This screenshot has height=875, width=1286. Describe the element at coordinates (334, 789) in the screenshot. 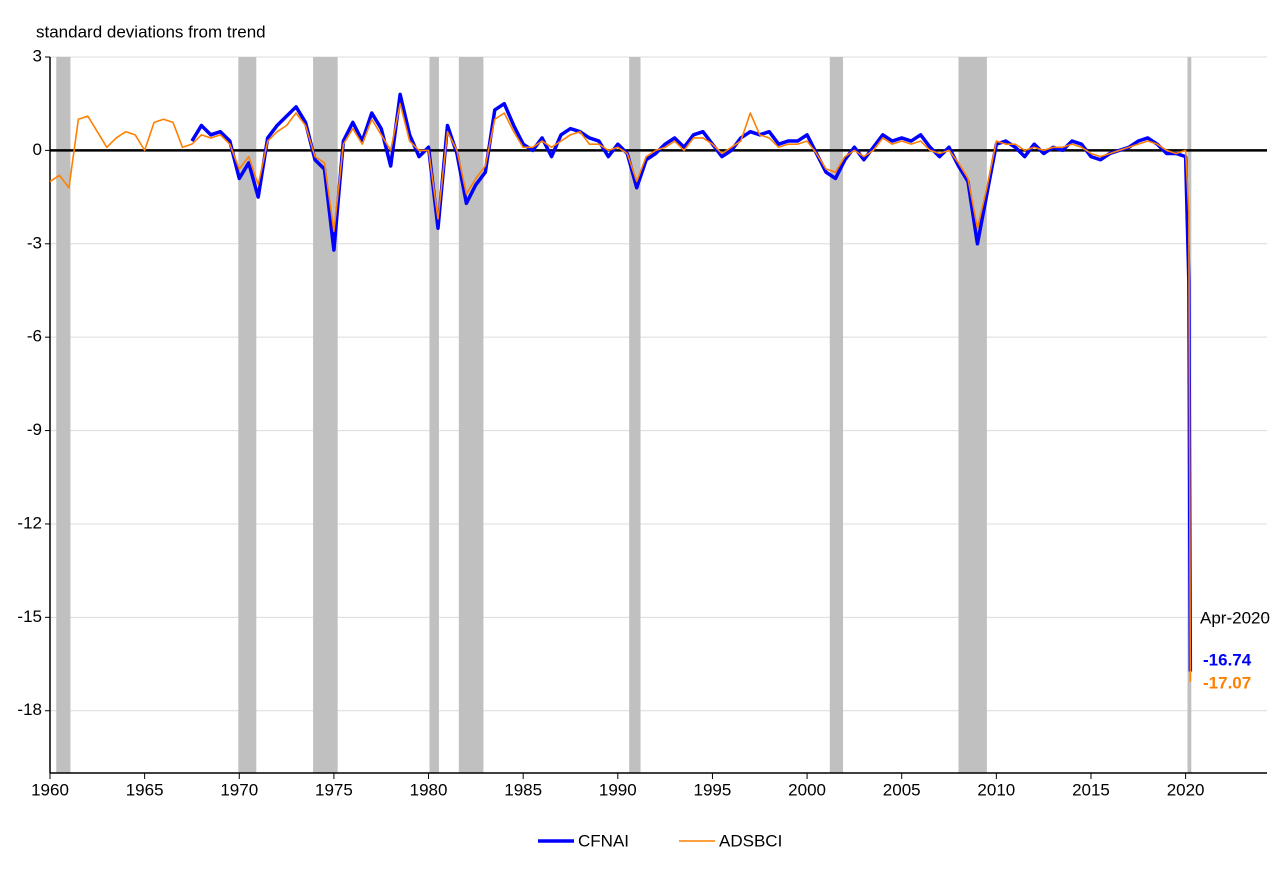

I see `x-tick-label: 1975` at that location.